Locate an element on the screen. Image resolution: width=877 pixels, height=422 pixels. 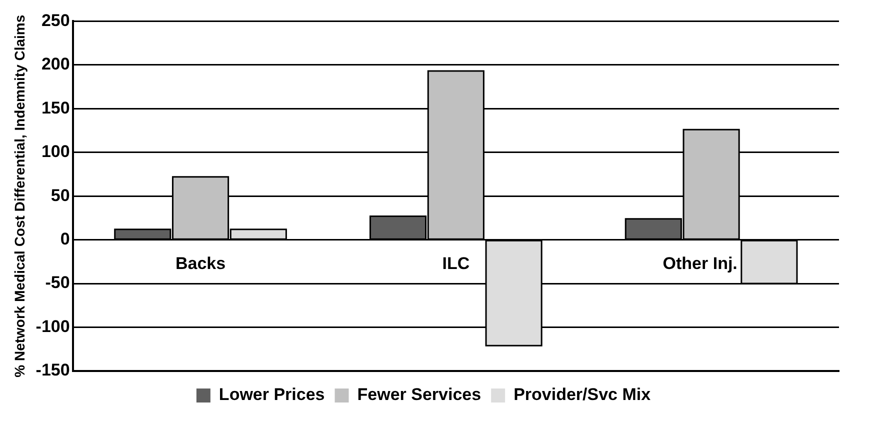
x-tick-label: ILC is located at coordinates (456, 264).